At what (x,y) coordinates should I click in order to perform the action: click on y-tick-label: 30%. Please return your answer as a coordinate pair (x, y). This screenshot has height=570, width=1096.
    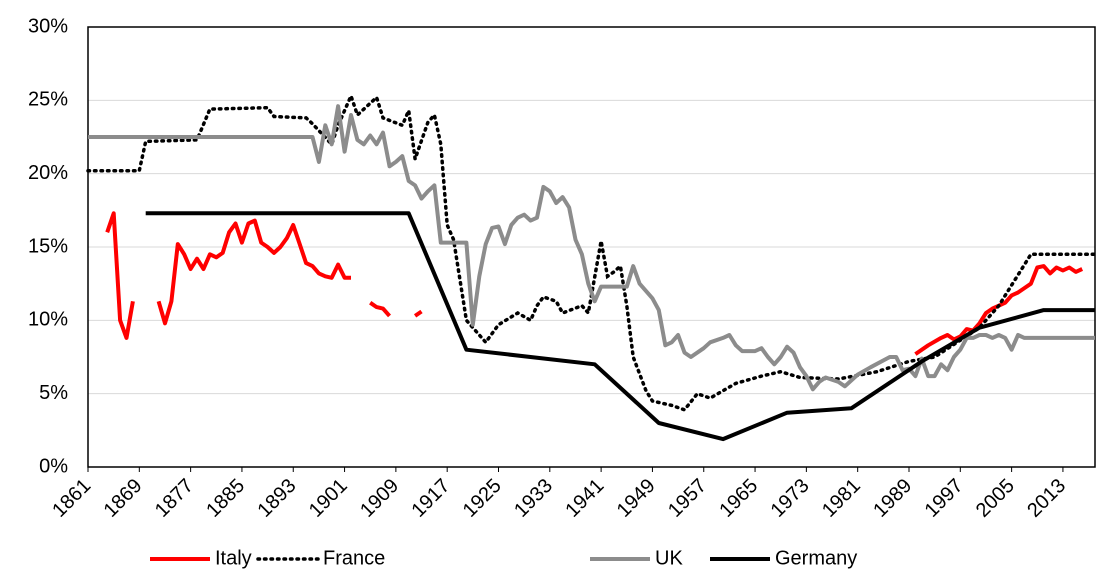
    Looking at the image, I should click on (48, 26).